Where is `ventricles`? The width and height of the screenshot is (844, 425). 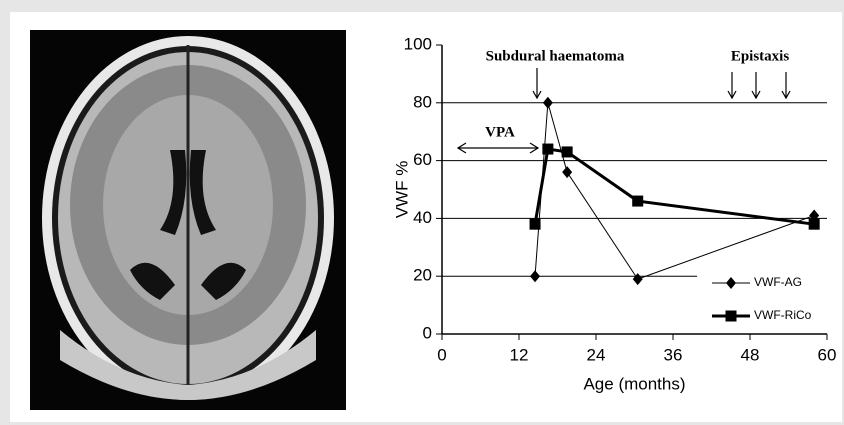 ventricles is located at coordinates (188, 192).